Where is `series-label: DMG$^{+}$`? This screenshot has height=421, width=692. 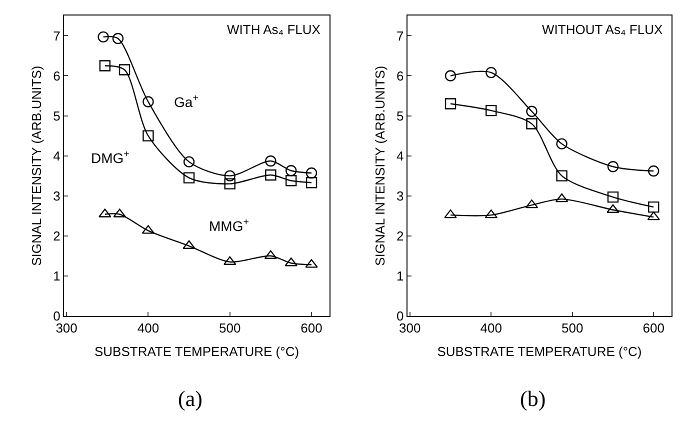 series-label: DMG$^{+}$ is located at coordinates (110, 157).